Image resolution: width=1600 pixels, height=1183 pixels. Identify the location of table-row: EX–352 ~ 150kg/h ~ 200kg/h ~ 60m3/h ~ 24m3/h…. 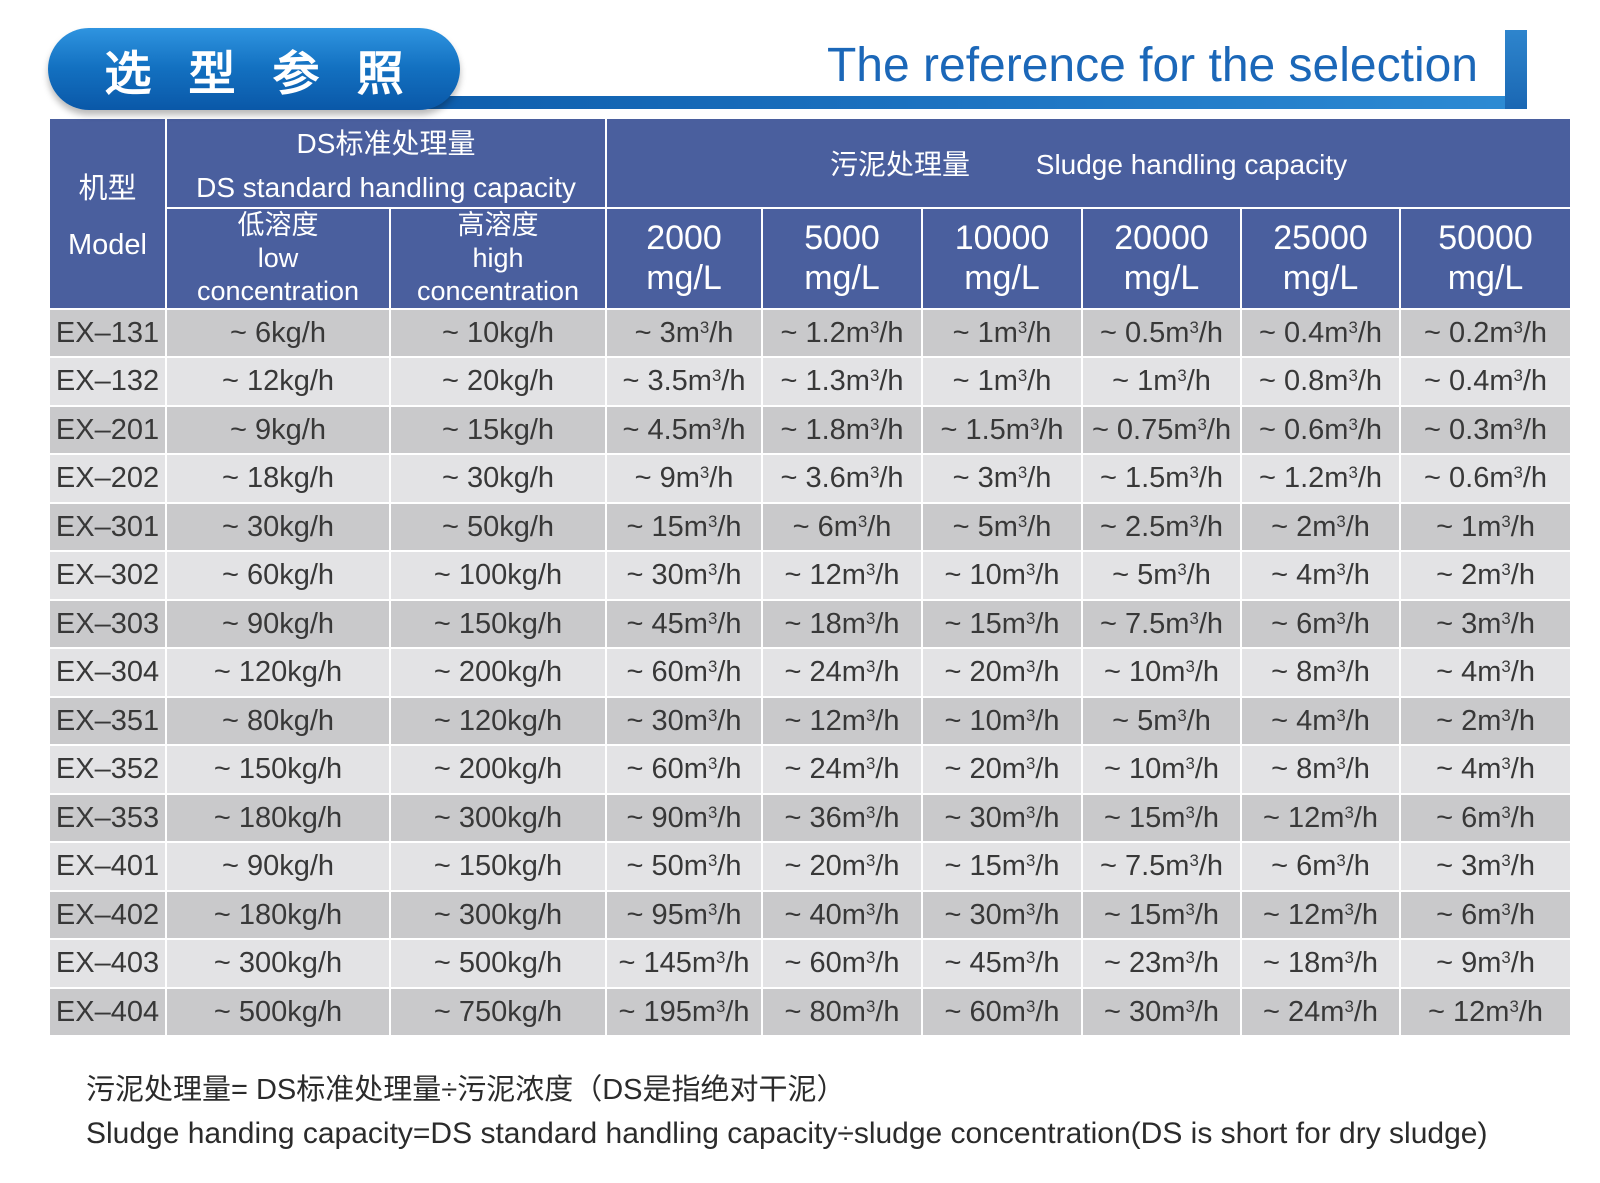
(810, 769).